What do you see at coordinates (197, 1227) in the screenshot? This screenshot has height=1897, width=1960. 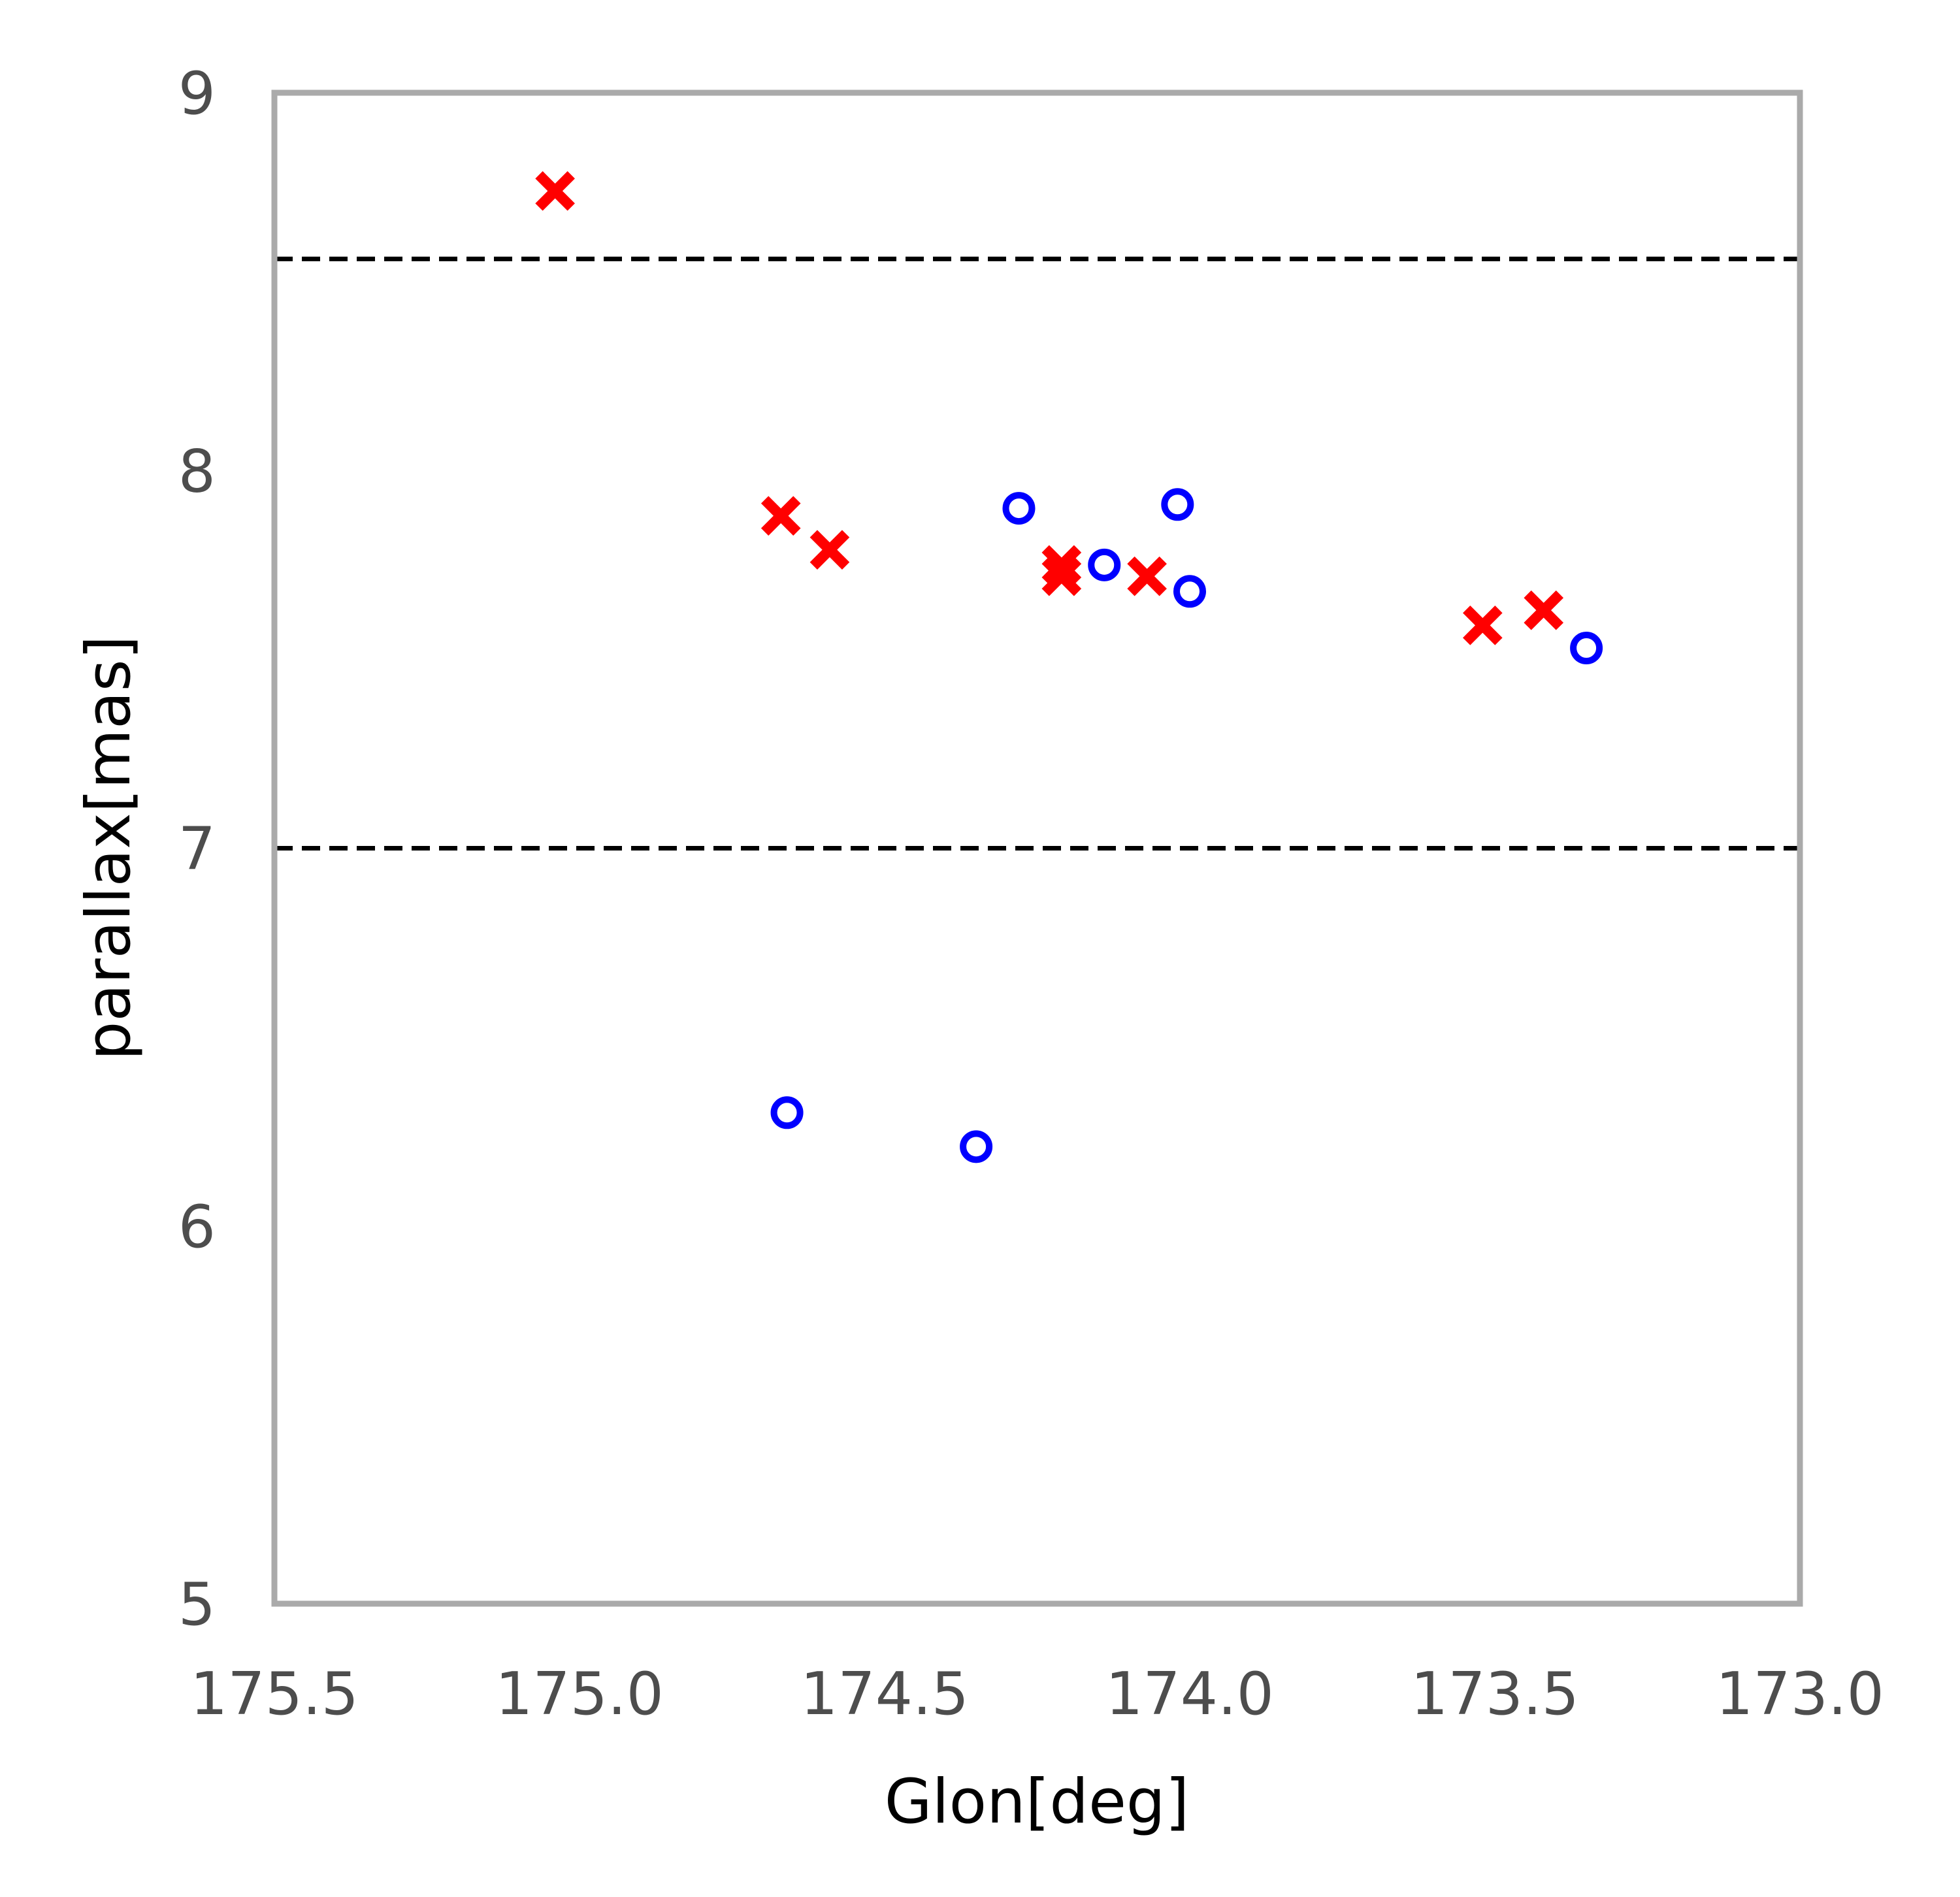 I see `y-tick-label: 6` at bounding box center [197, 1227].